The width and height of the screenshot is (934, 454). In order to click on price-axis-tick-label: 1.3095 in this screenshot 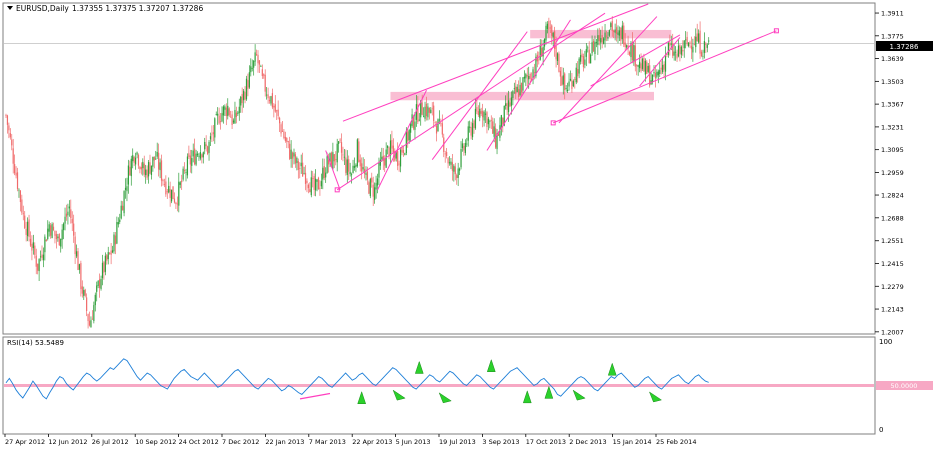, I will do `click(892, 150)`.